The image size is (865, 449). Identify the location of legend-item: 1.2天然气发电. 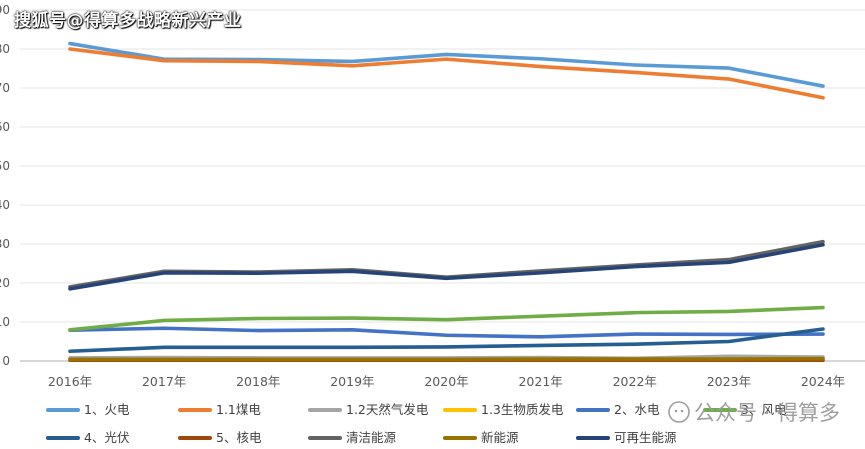
(368, 409).